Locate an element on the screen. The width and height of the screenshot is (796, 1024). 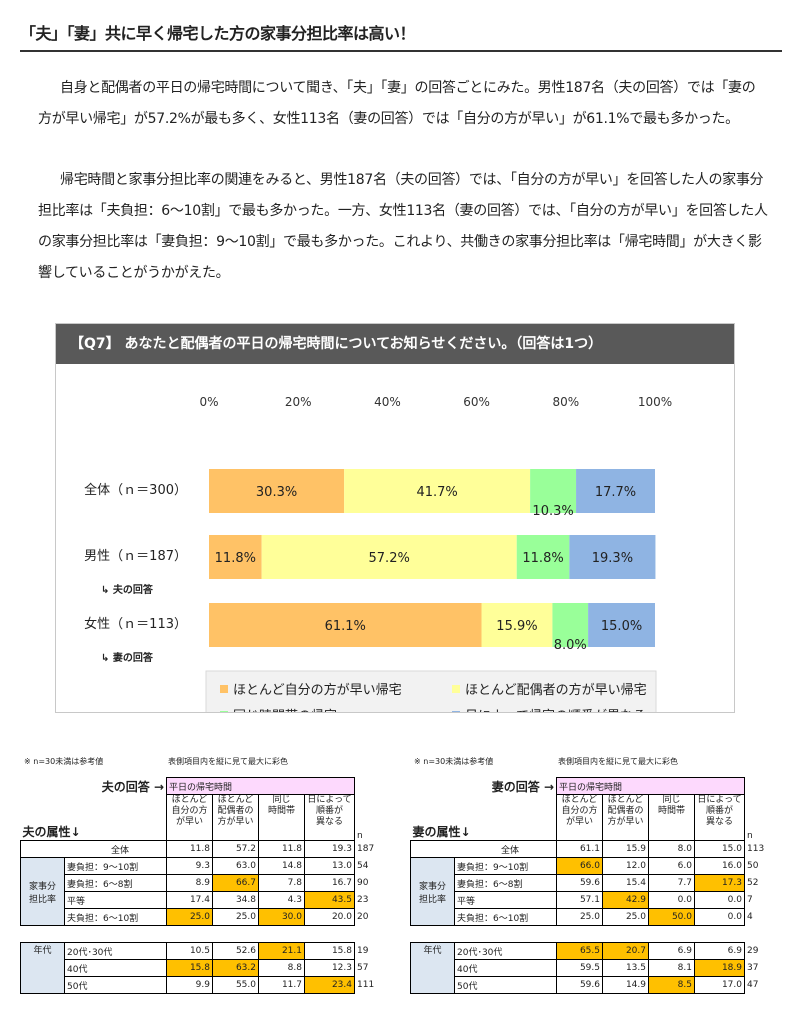
value-cell: 42.9 is located at coordinates (625, 900).